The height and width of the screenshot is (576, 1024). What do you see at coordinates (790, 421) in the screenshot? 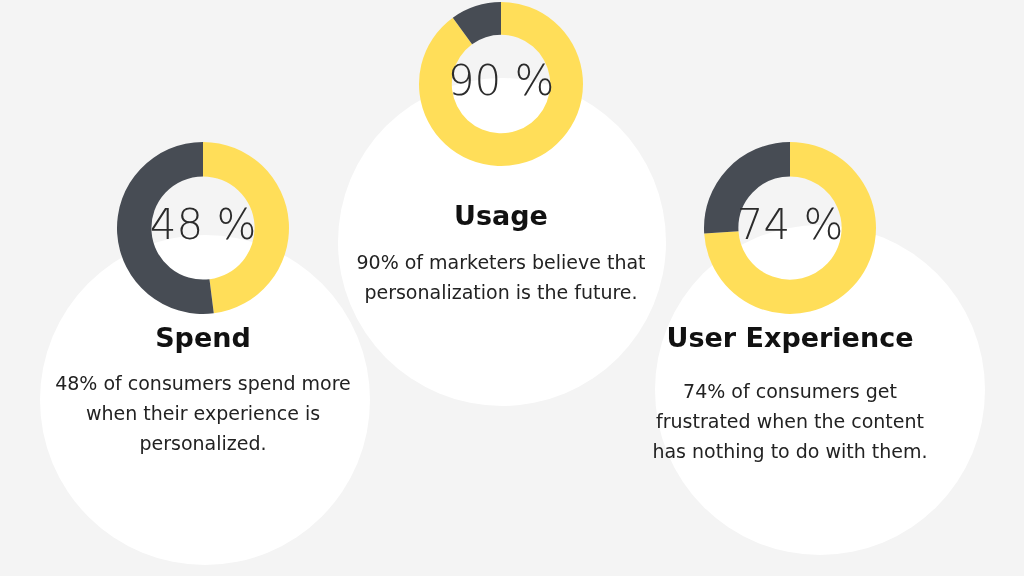
I see `text: 74% of consumers get frustrated when the content has nothing to do with them.` at bounding box center [790, 421].